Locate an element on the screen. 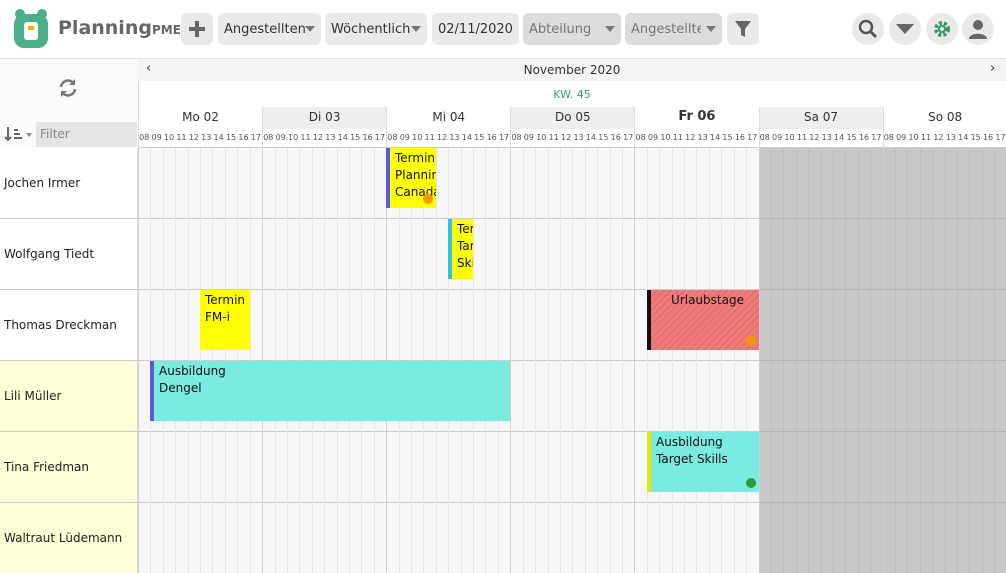  employee-label: Angestellte is located at coordinates (666, 29).